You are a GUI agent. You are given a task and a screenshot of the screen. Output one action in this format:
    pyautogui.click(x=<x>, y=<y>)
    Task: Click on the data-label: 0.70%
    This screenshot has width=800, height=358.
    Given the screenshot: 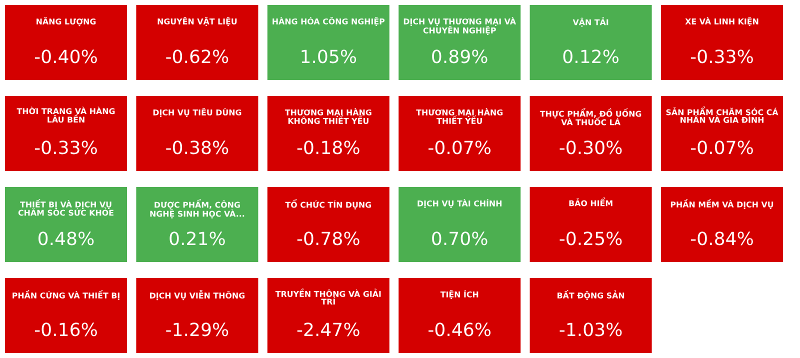 What is the action you would take?
    pyautogui.click(x=460, y=239)
    